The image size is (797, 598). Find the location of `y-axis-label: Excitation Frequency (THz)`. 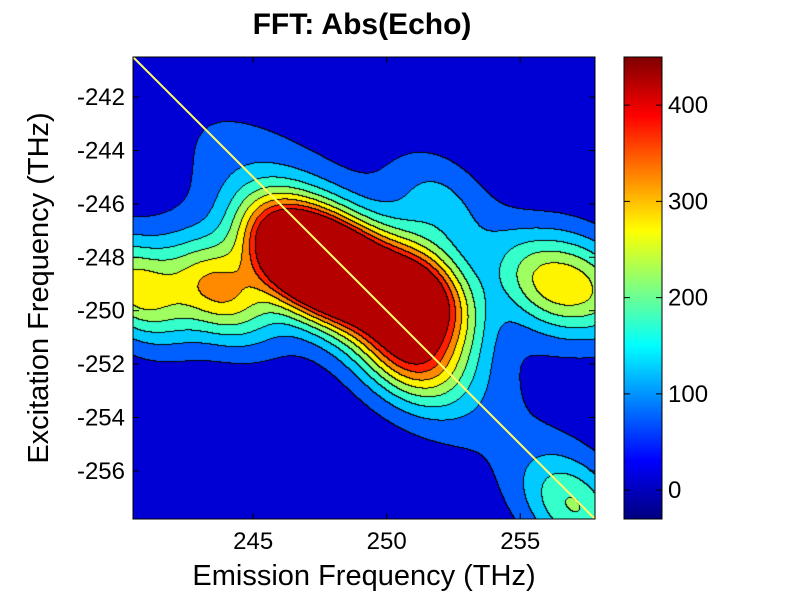

y-axis-label: Excitation Frequency (THz) is located at coordinates (39, 287).